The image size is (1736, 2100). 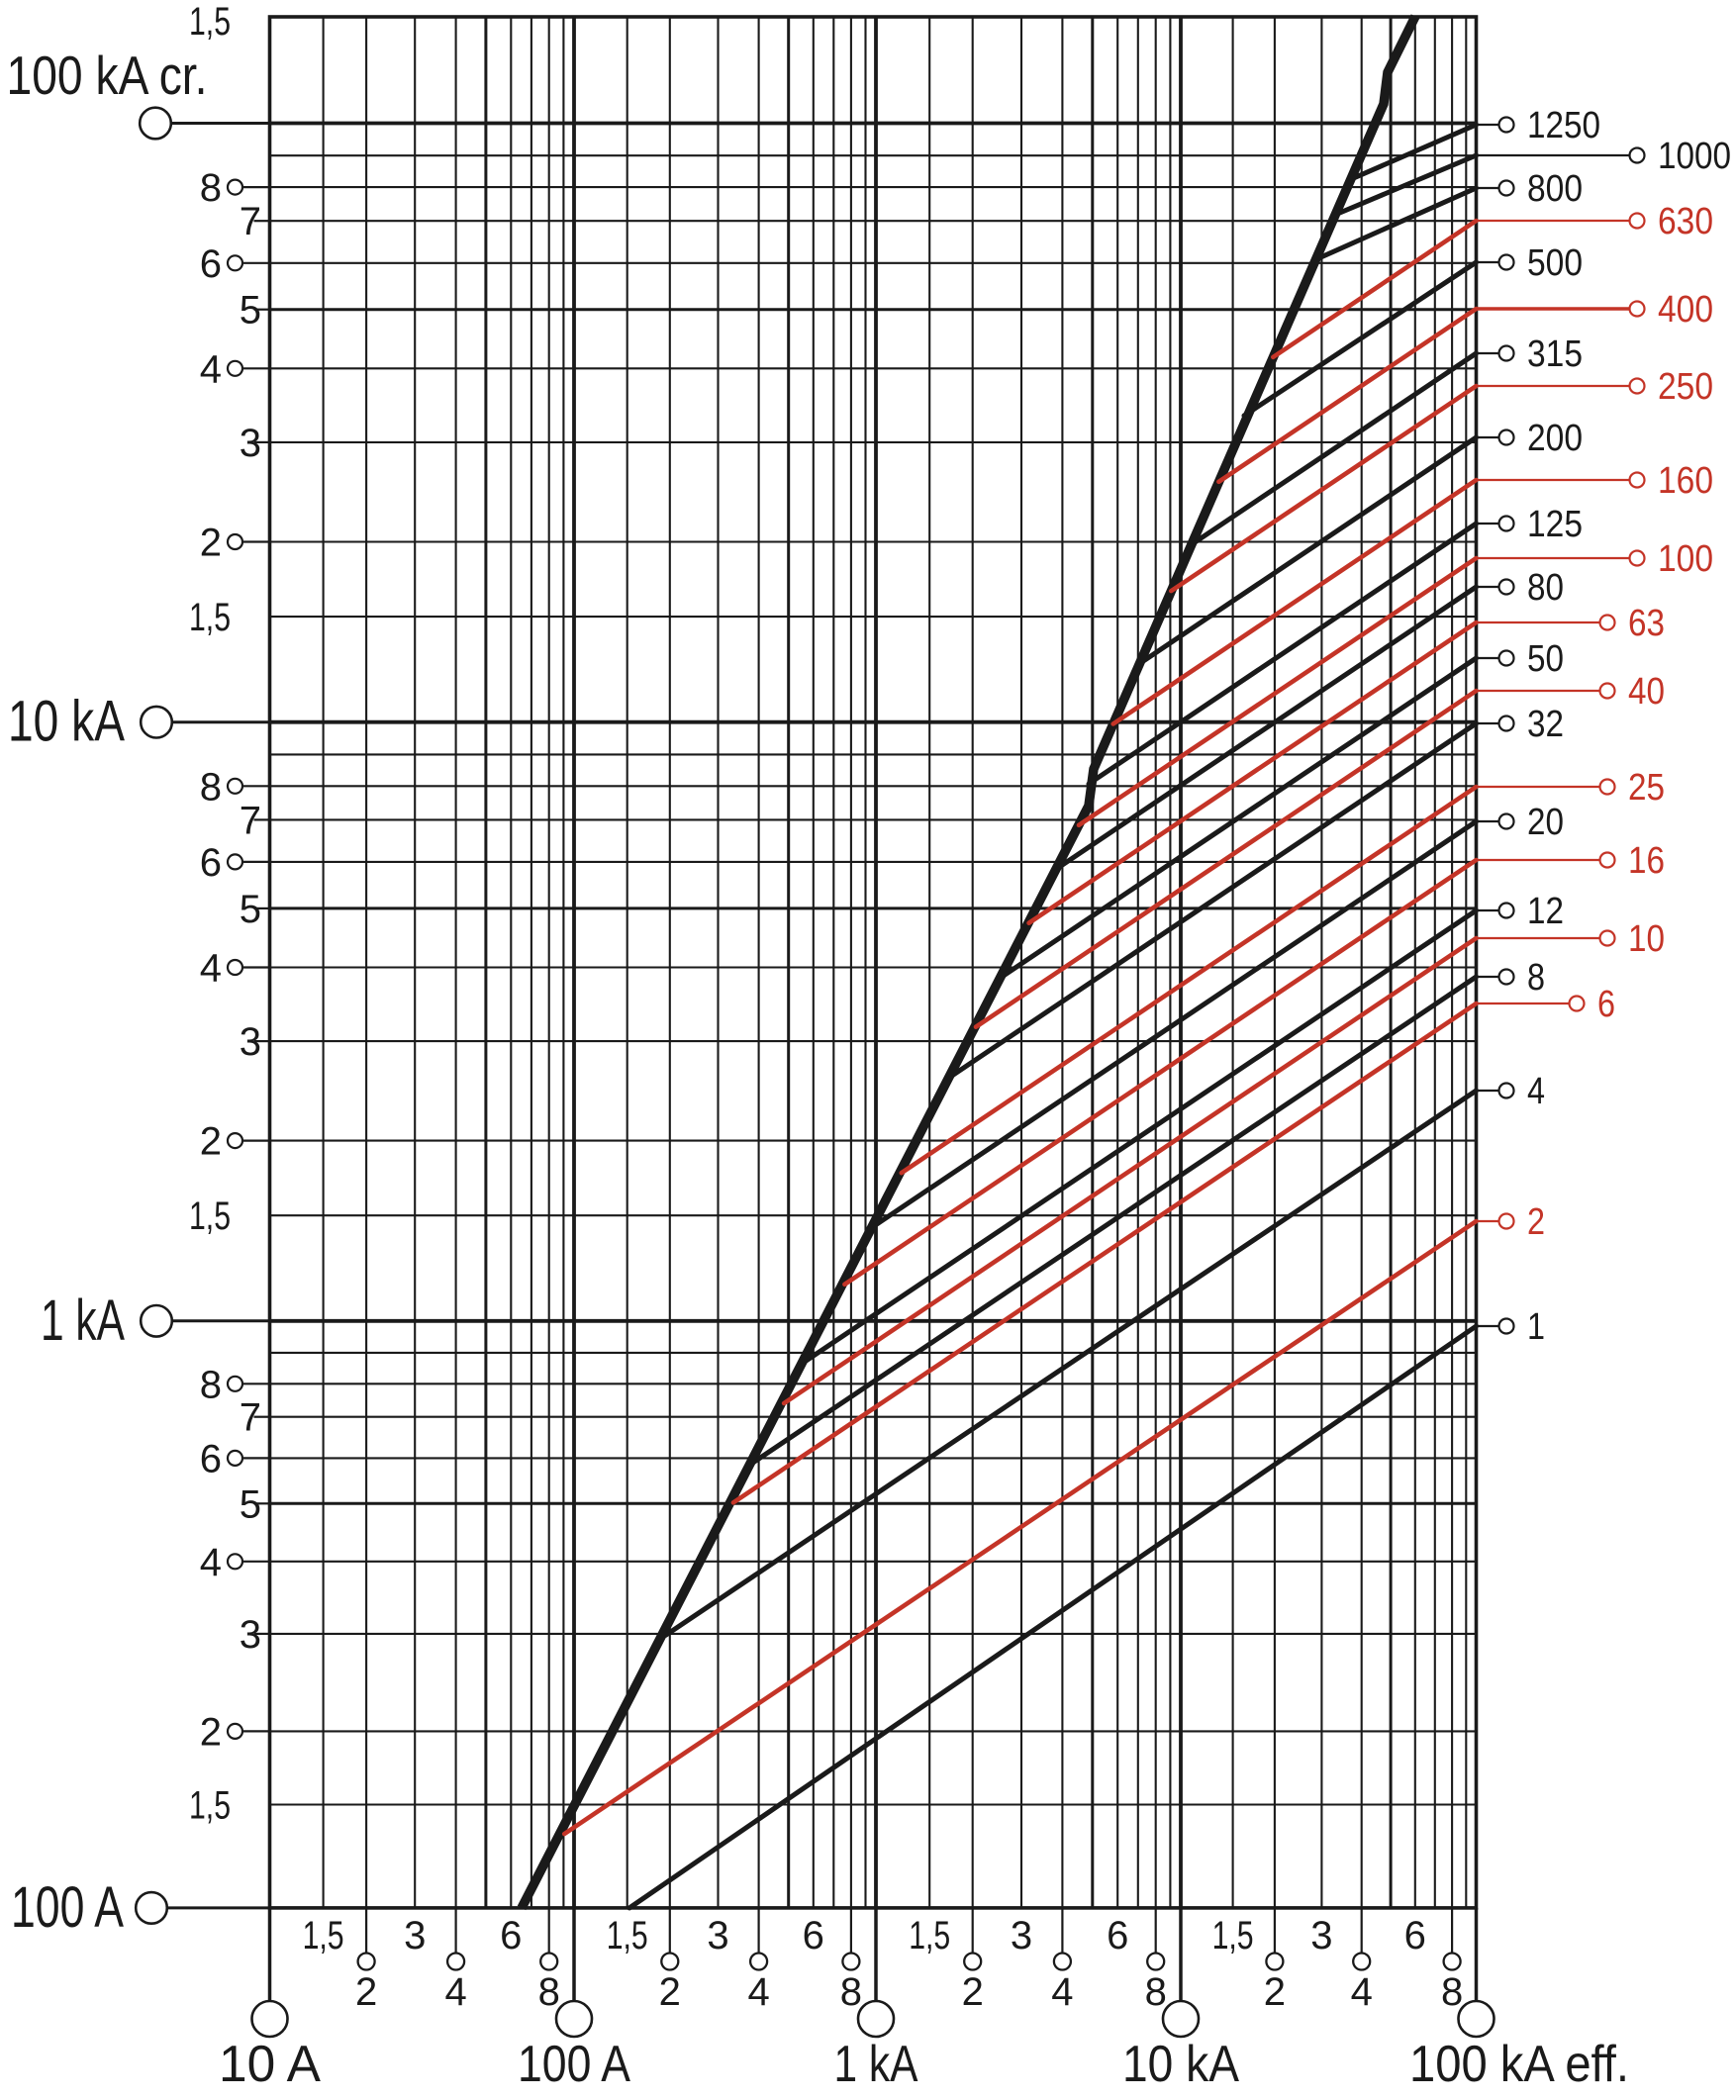 What do you see at coordinates (1646, 861) in the screenshot?
I see `svg-text: 16` at bounding box center [1646, 861].